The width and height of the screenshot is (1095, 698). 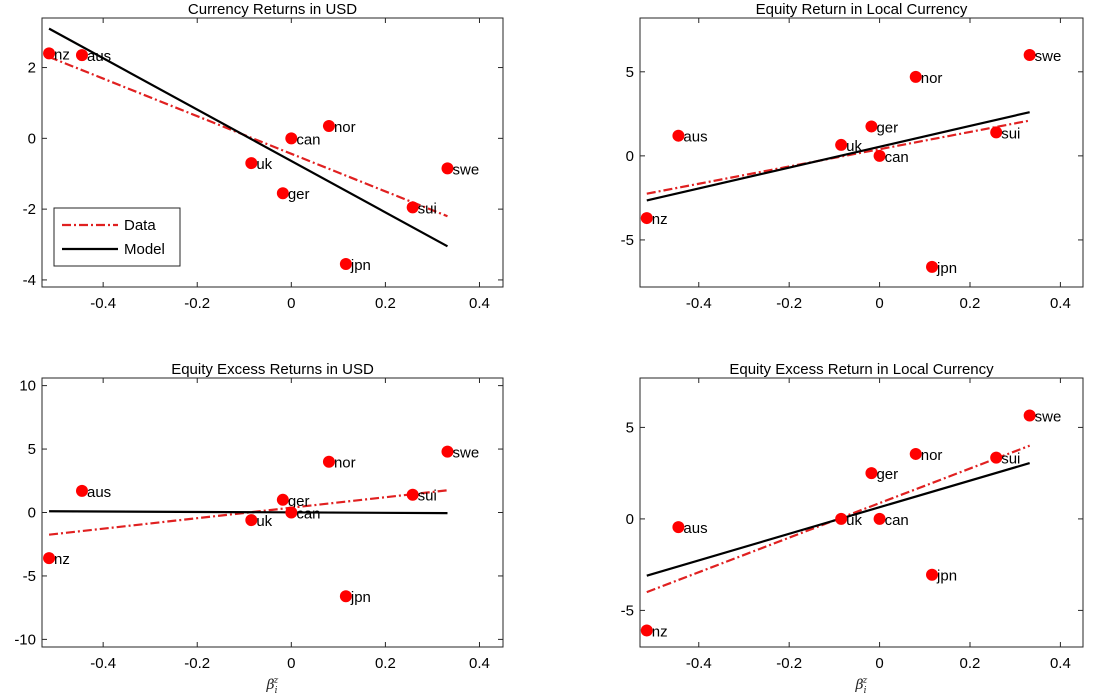 I want to click on chart-title: Equity Return in Local Currency, so click(x=862, y=9).